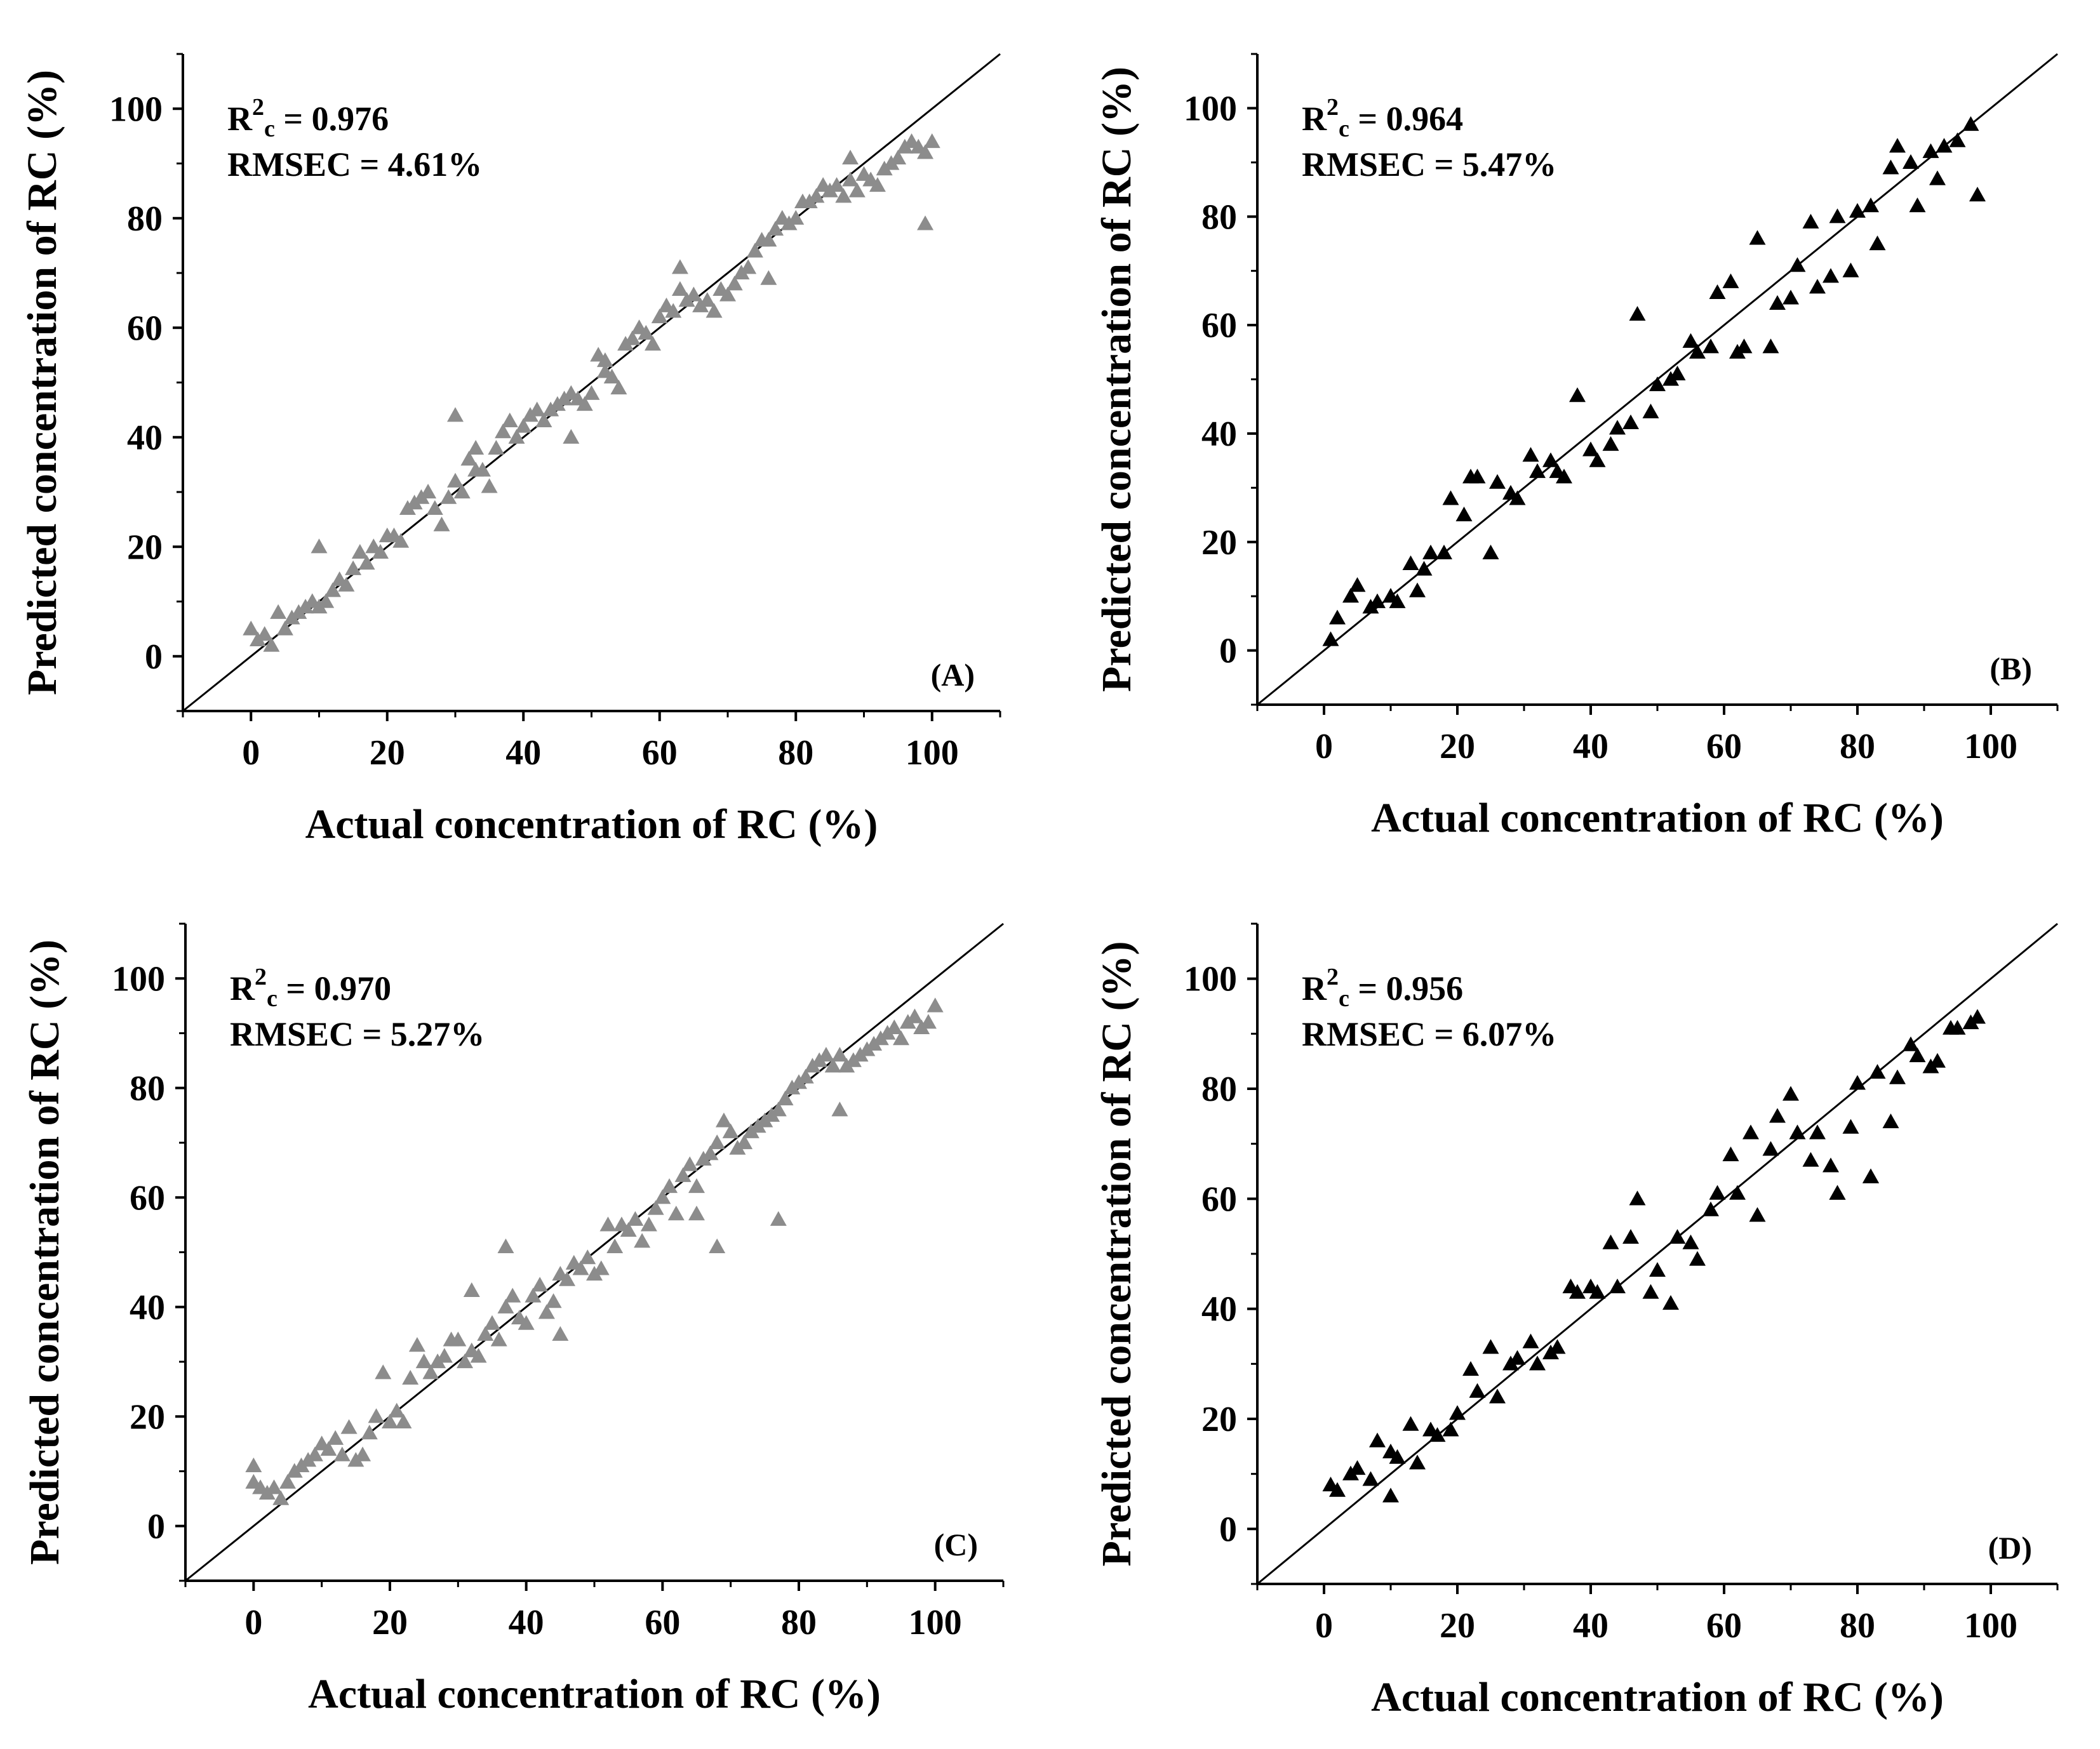 The height and width of the screenshot is (1749, 2100). I want to click on rmsec-annotation: RMSEC = 5.47%, so click(1429, 164).